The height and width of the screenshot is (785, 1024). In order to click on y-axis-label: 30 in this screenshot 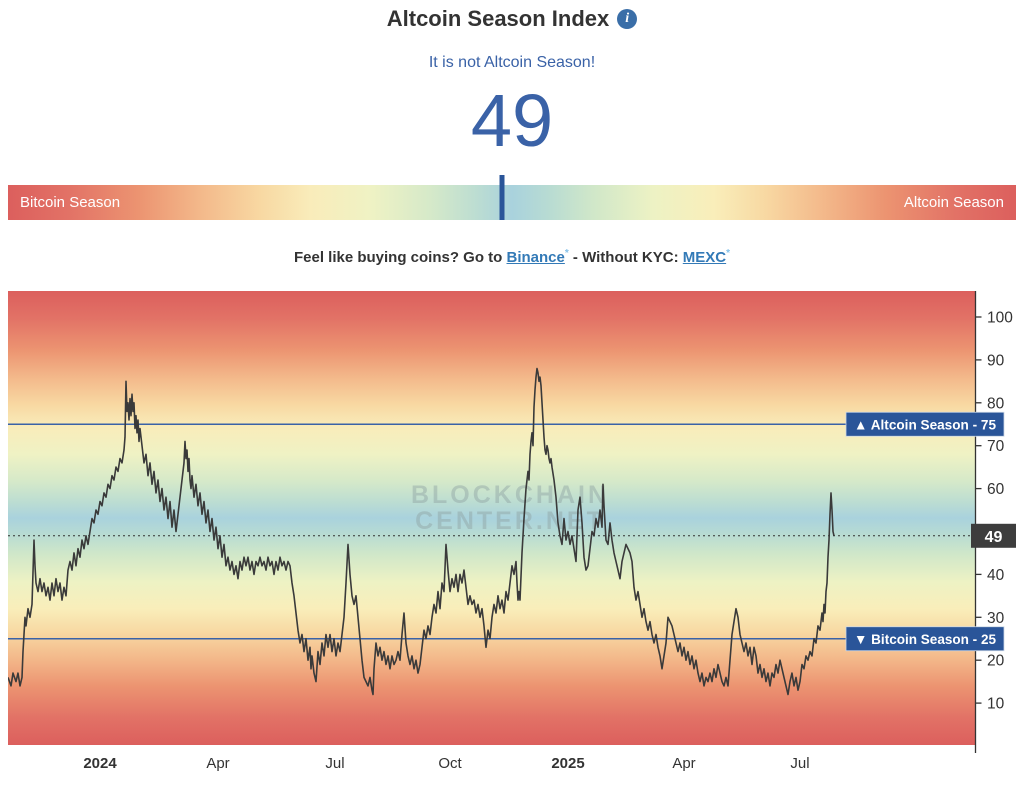, I will do `click(996, 618)`.